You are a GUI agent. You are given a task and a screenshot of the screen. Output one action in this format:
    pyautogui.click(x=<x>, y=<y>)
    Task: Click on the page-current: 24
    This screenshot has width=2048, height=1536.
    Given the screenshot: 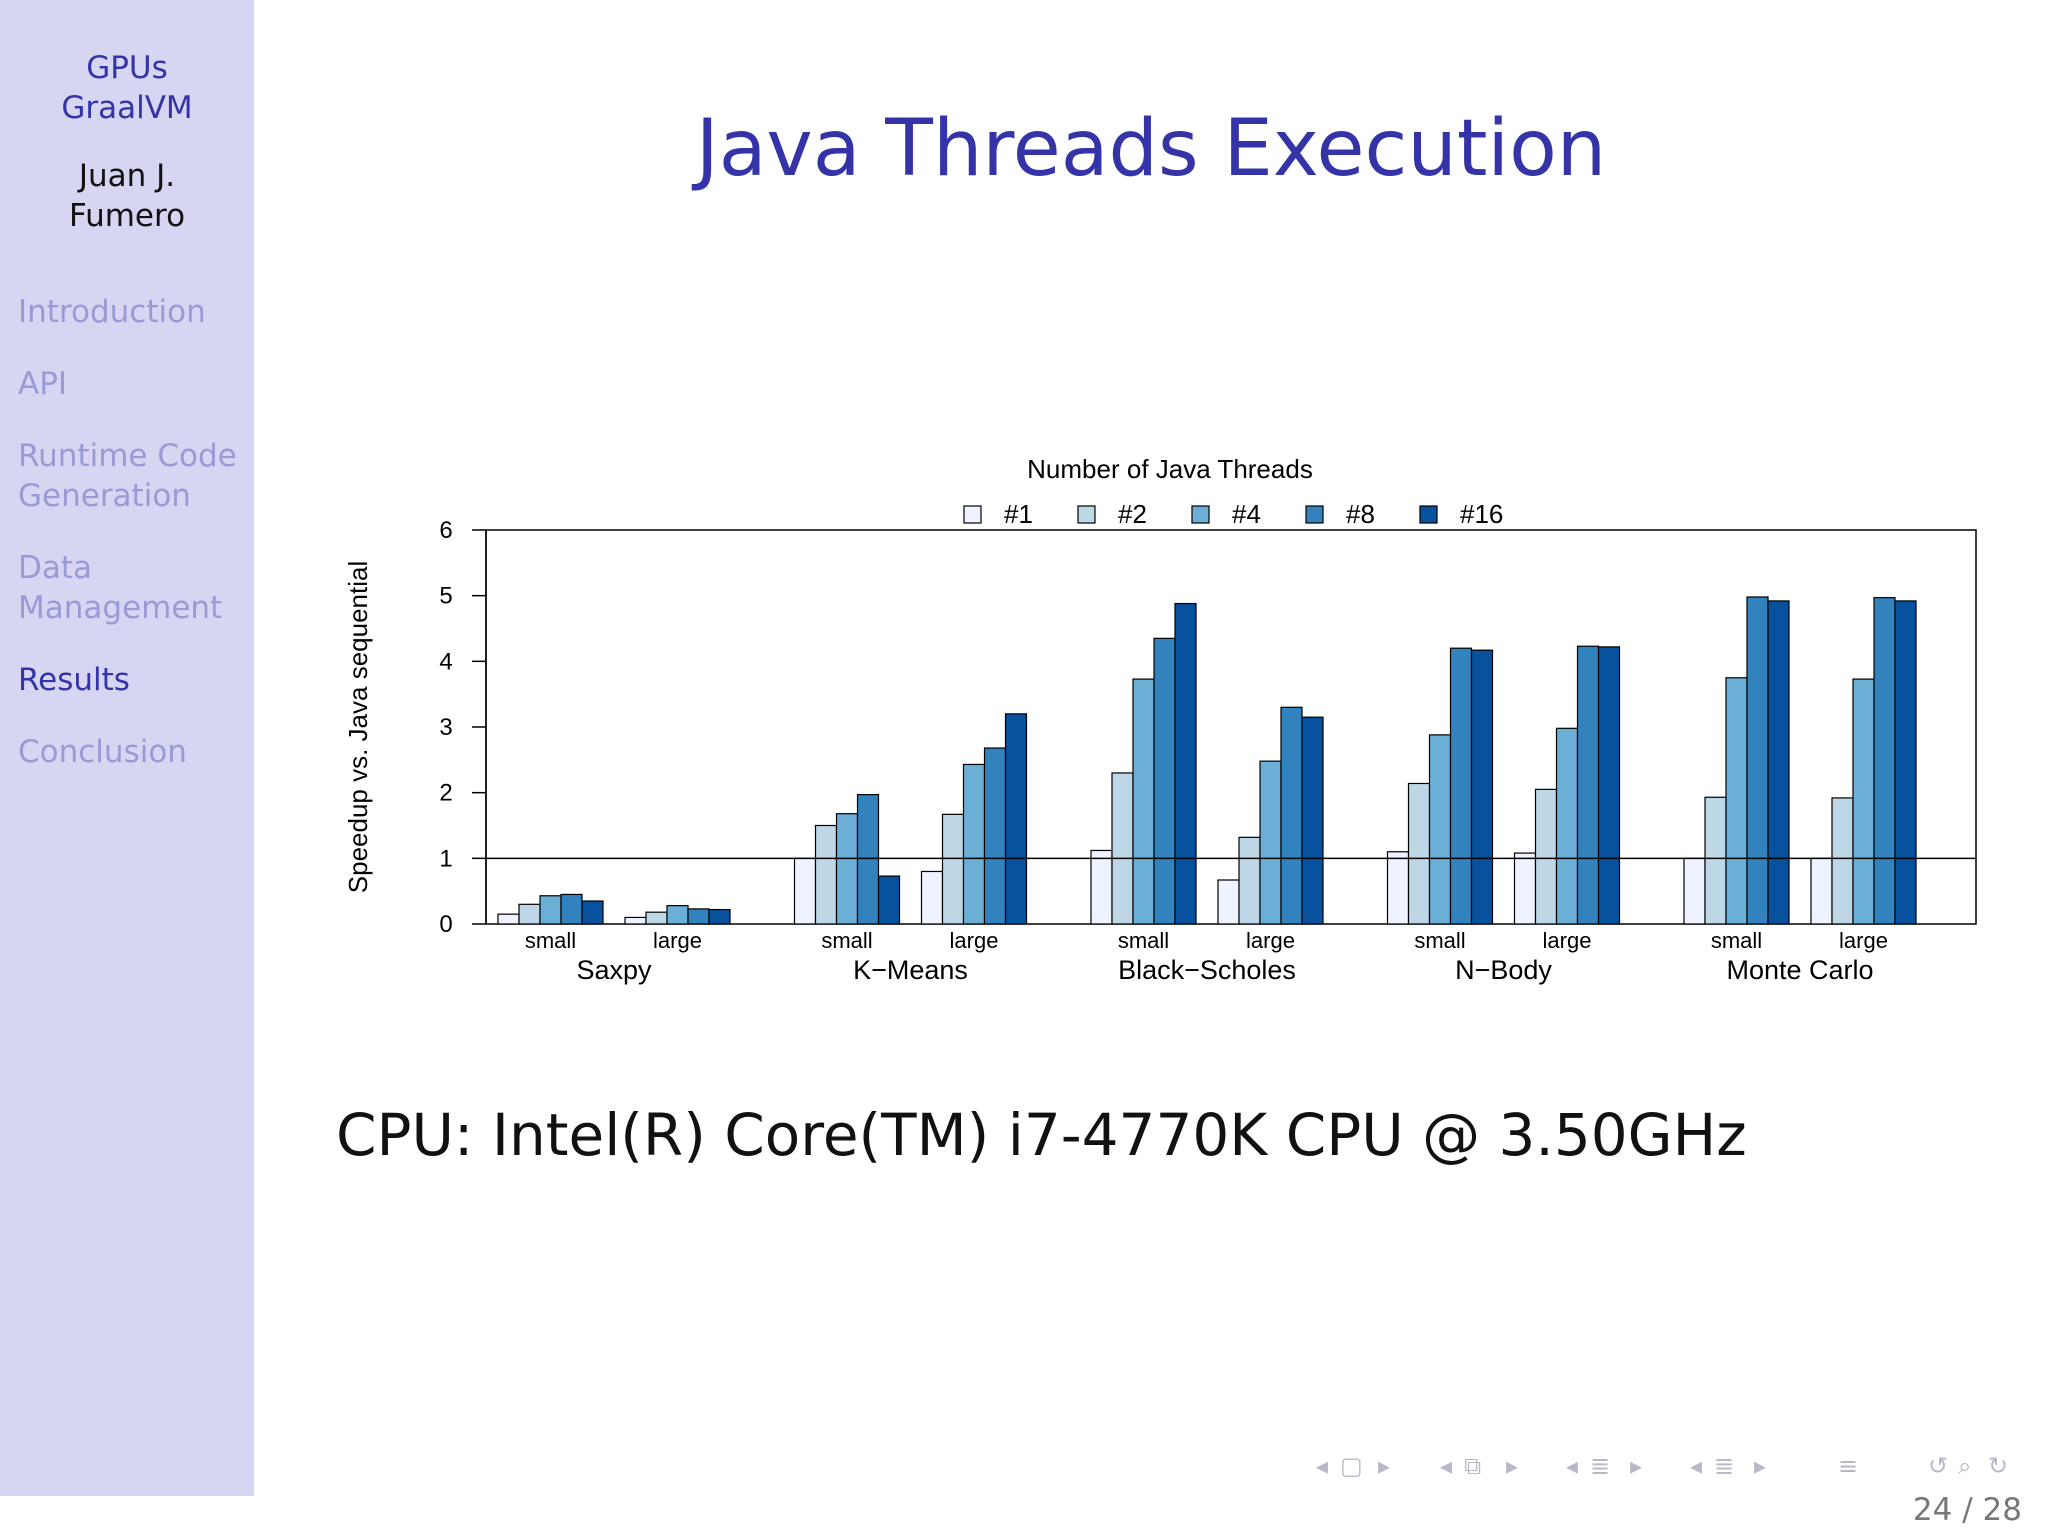 What is the action you would take?
    pyautogui.click(x=1932, y=1510)
    